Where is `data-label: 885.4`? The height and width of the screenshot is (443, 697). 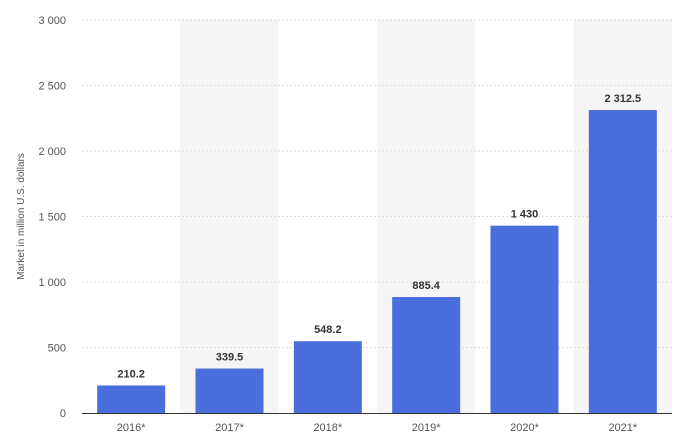 data-label: 885.4 is located at coordinates (426, 286).